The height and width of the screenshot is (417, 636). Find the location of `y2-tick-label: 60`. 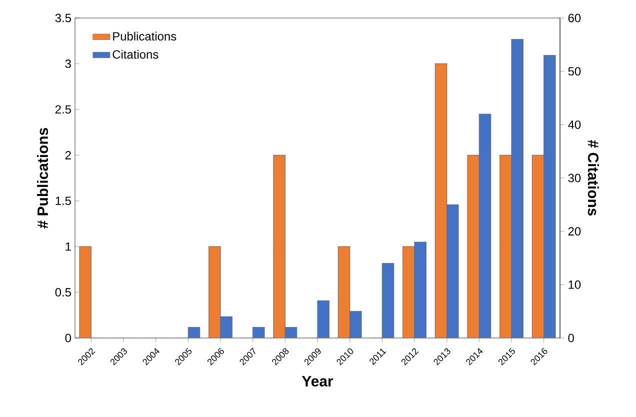

y2-tick-label: 60 is located at coordinates (574, 18).